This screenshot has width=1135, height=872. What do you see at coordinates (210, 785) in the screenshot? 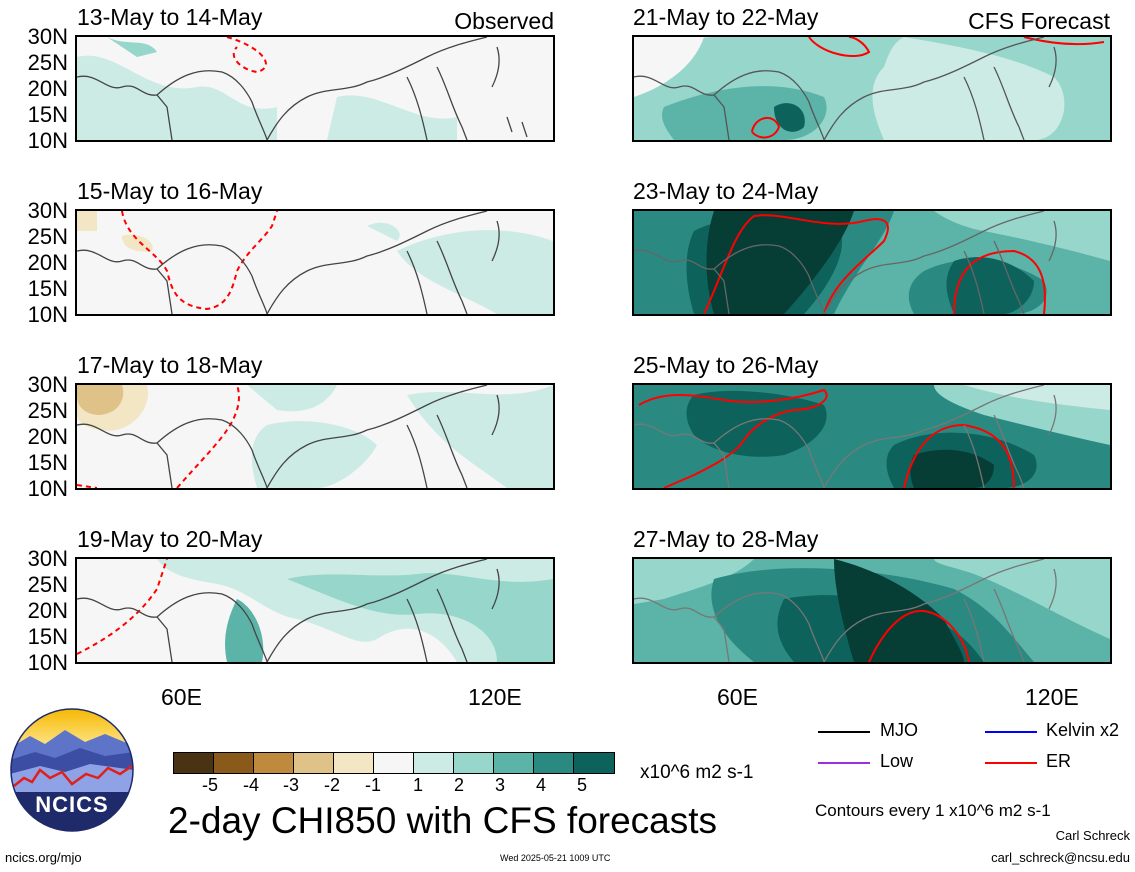
I see `colorbar-label: -5` at bounding box center [210, 785].